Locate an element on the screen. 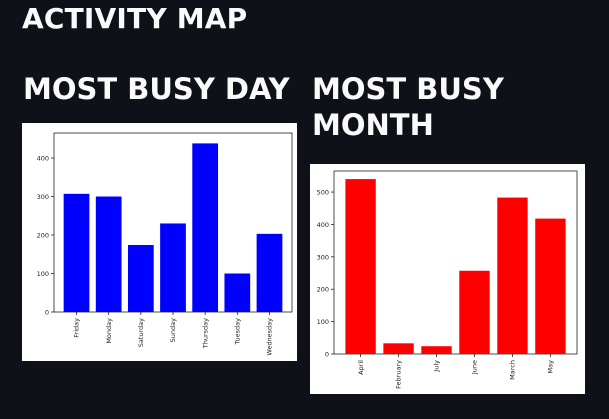 The width and height of the screenshot is (609, 419). day-xtick-label: Friday is located at coordinates (77, 328).